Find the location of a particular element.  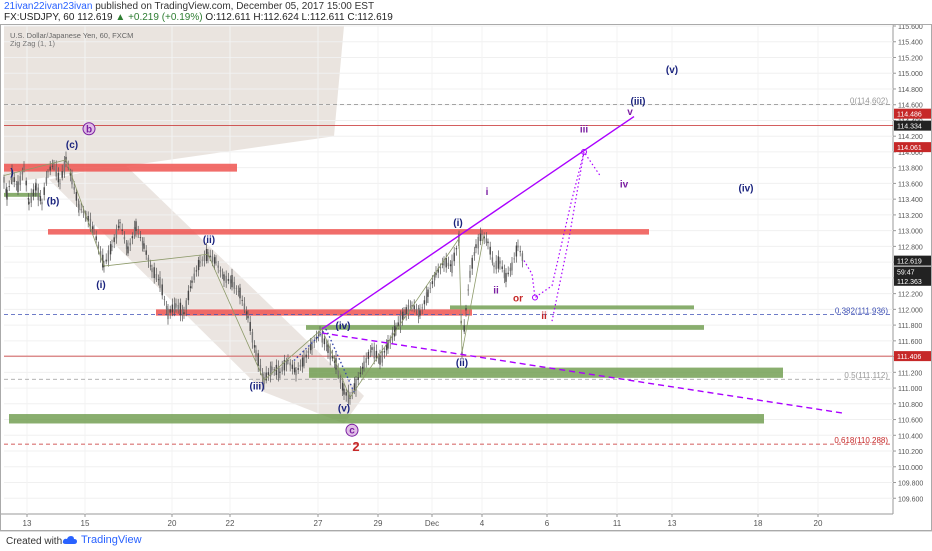

author-link: 21ivan22ivan23ivan is located at coordinates (48, 6).